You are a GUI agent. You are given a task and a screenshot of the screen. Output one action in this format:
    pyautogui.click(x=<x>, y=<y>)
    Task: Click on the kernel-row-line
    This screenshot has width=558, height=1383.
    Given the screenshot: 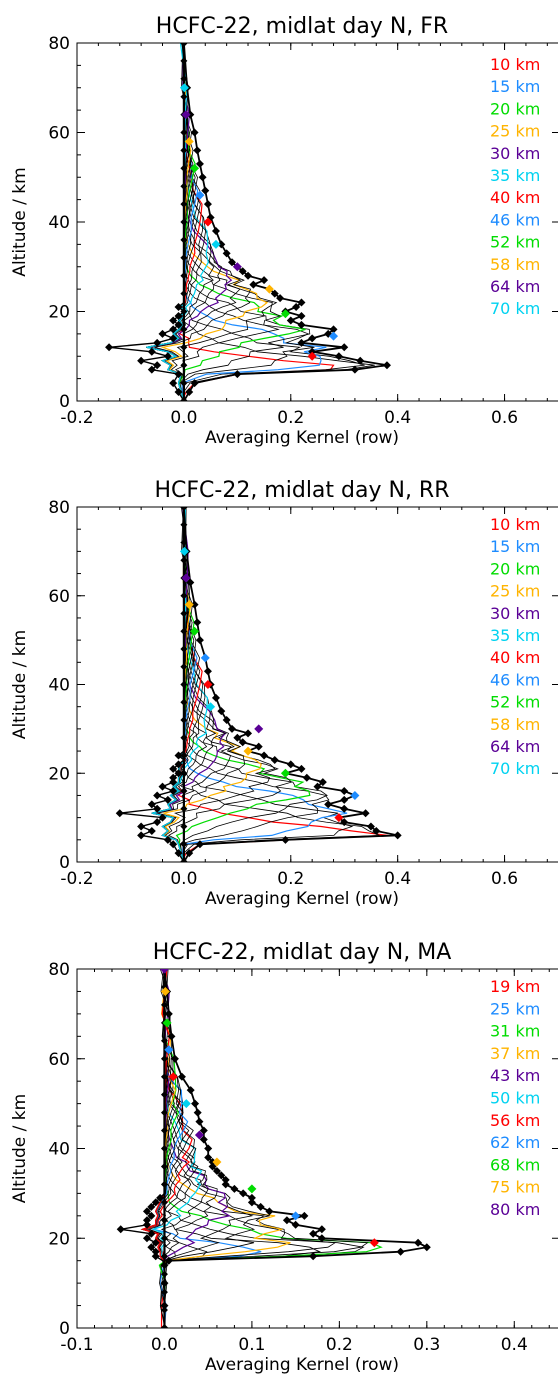 What is the action you would take?
    pyautogui.click(x=262, y=1148)
    